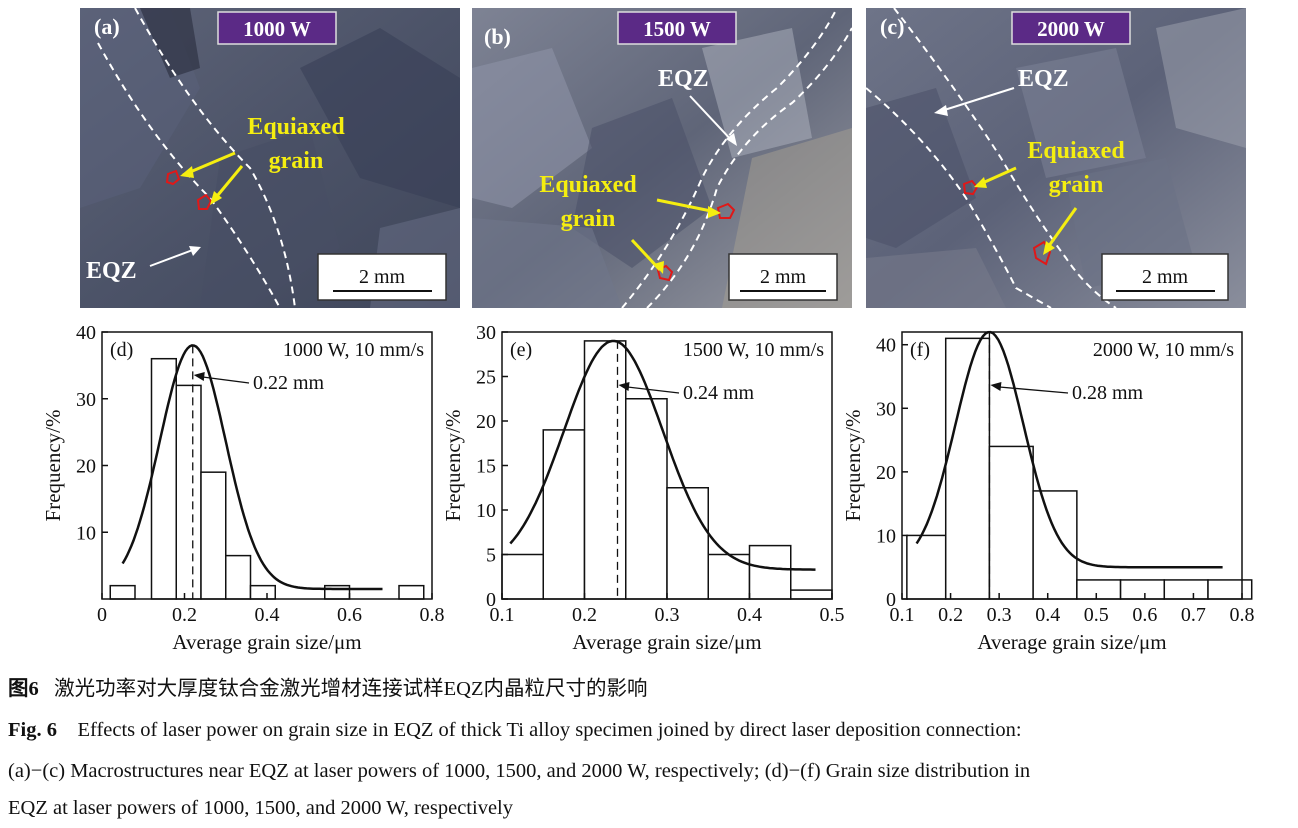  What do you see at coordinates (892, 26) in the screenshot?
I see `panel-label: (c)` at bounding box center [892, 26].